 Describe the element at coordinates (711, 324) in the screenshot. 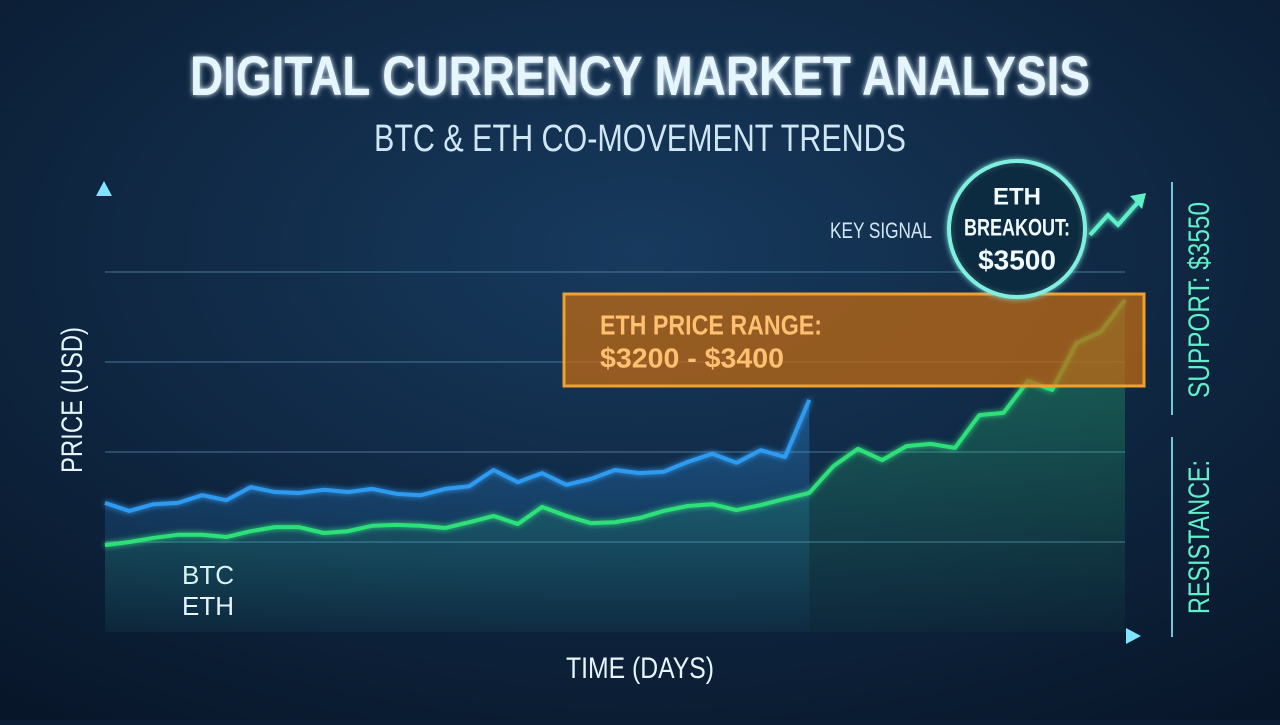

I see `range-title: ETH PRICE RANGE:` at that location.